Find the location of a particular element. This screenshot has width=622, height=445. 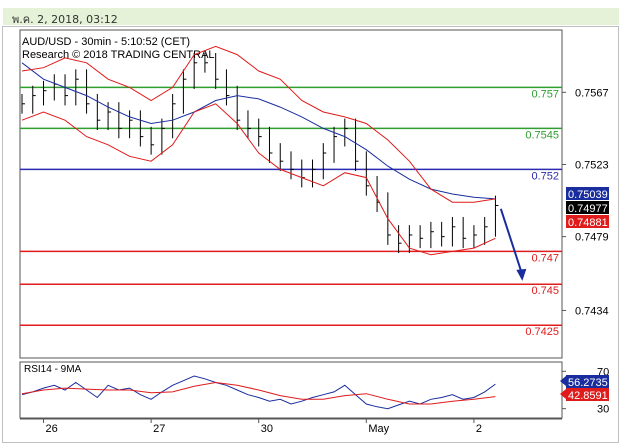

price-badge-label: 0.75039 is located at coordinates (588, 195).